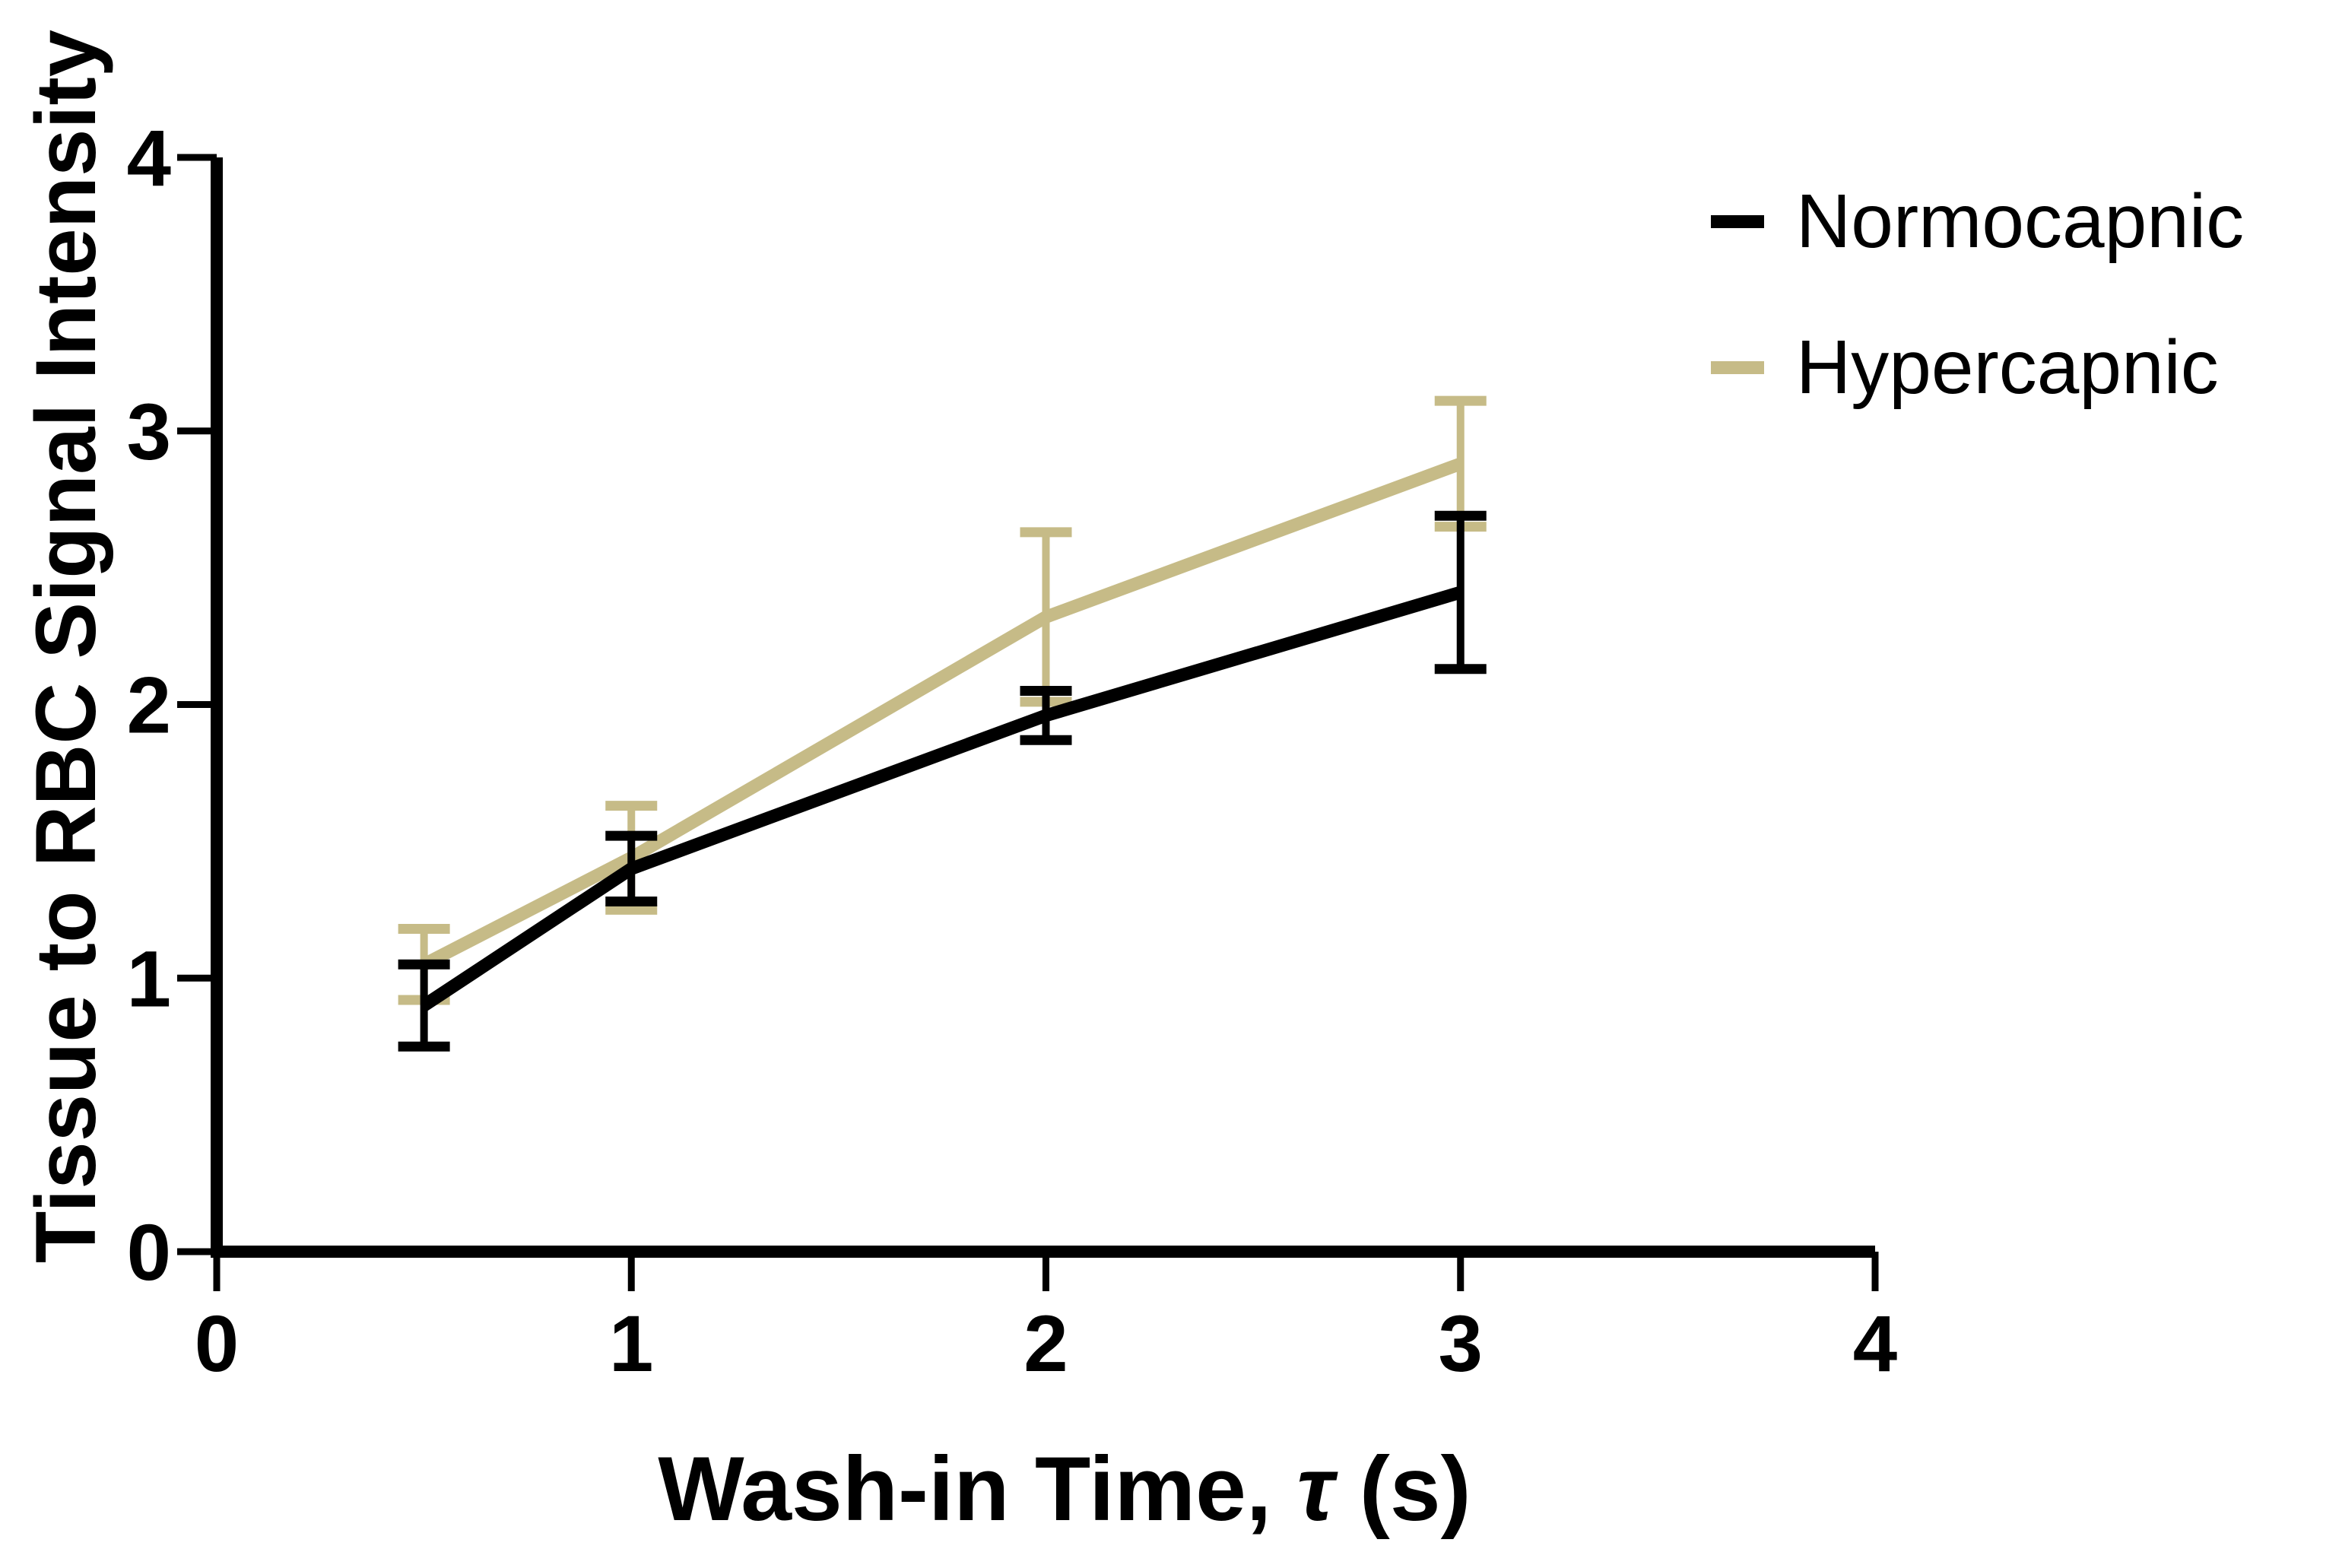  I want to click on x-tick-label: 4, so click(1875, 1344).